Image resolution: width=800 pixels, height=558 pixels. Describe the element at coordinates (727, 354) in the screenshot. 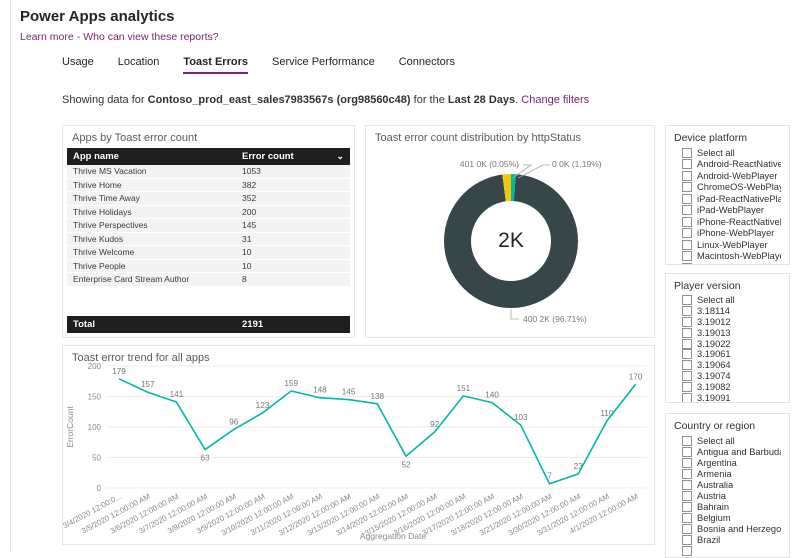

I see `filter-checkbox-item: 3.19061` at that location.